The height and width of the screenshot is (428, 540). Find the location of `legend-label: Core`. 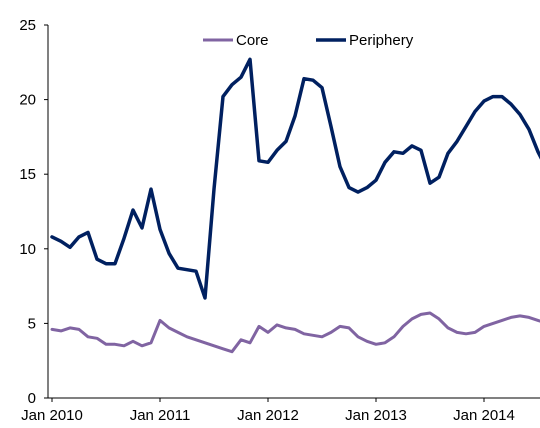

legend-label: Core is located at coordinates (252, 40).